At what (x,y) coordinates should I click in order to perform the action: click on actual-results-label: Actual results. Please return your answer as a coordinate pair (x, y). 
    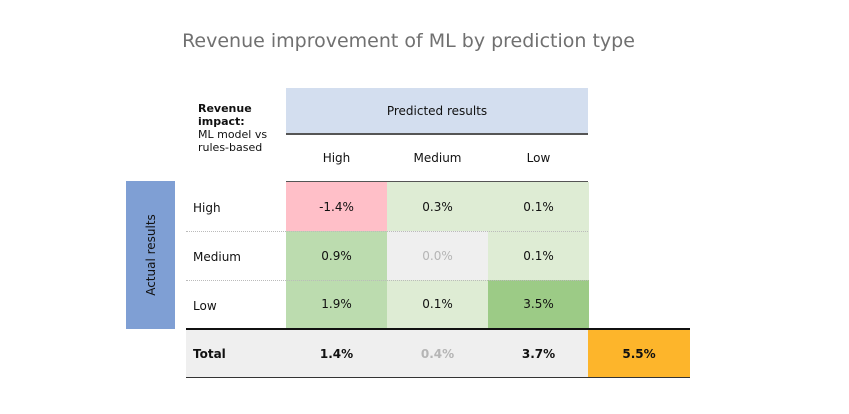
    Looking at the image, I should click on (150, 255).